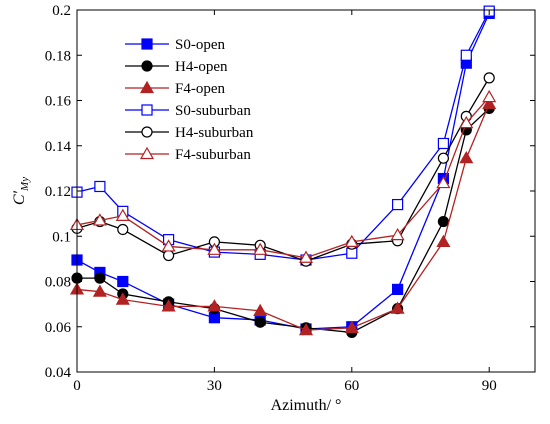 The image size is (550, 424). I want to click on legend-label: S0-open, so click(200, 45).